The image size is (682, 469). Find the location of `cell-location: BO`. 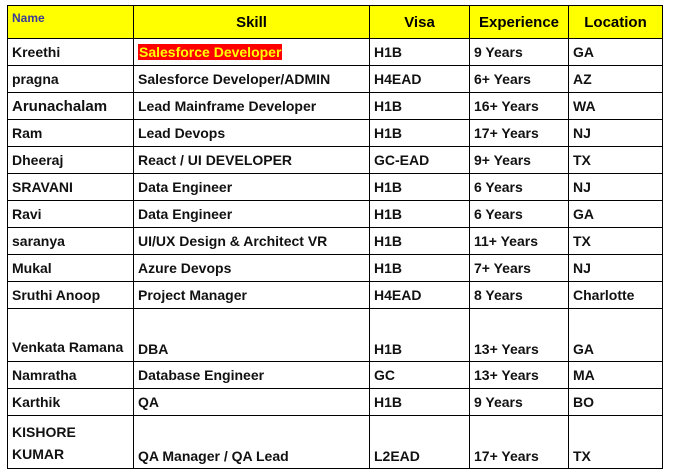

cell-location: BO is located at coordinates (615, 402).